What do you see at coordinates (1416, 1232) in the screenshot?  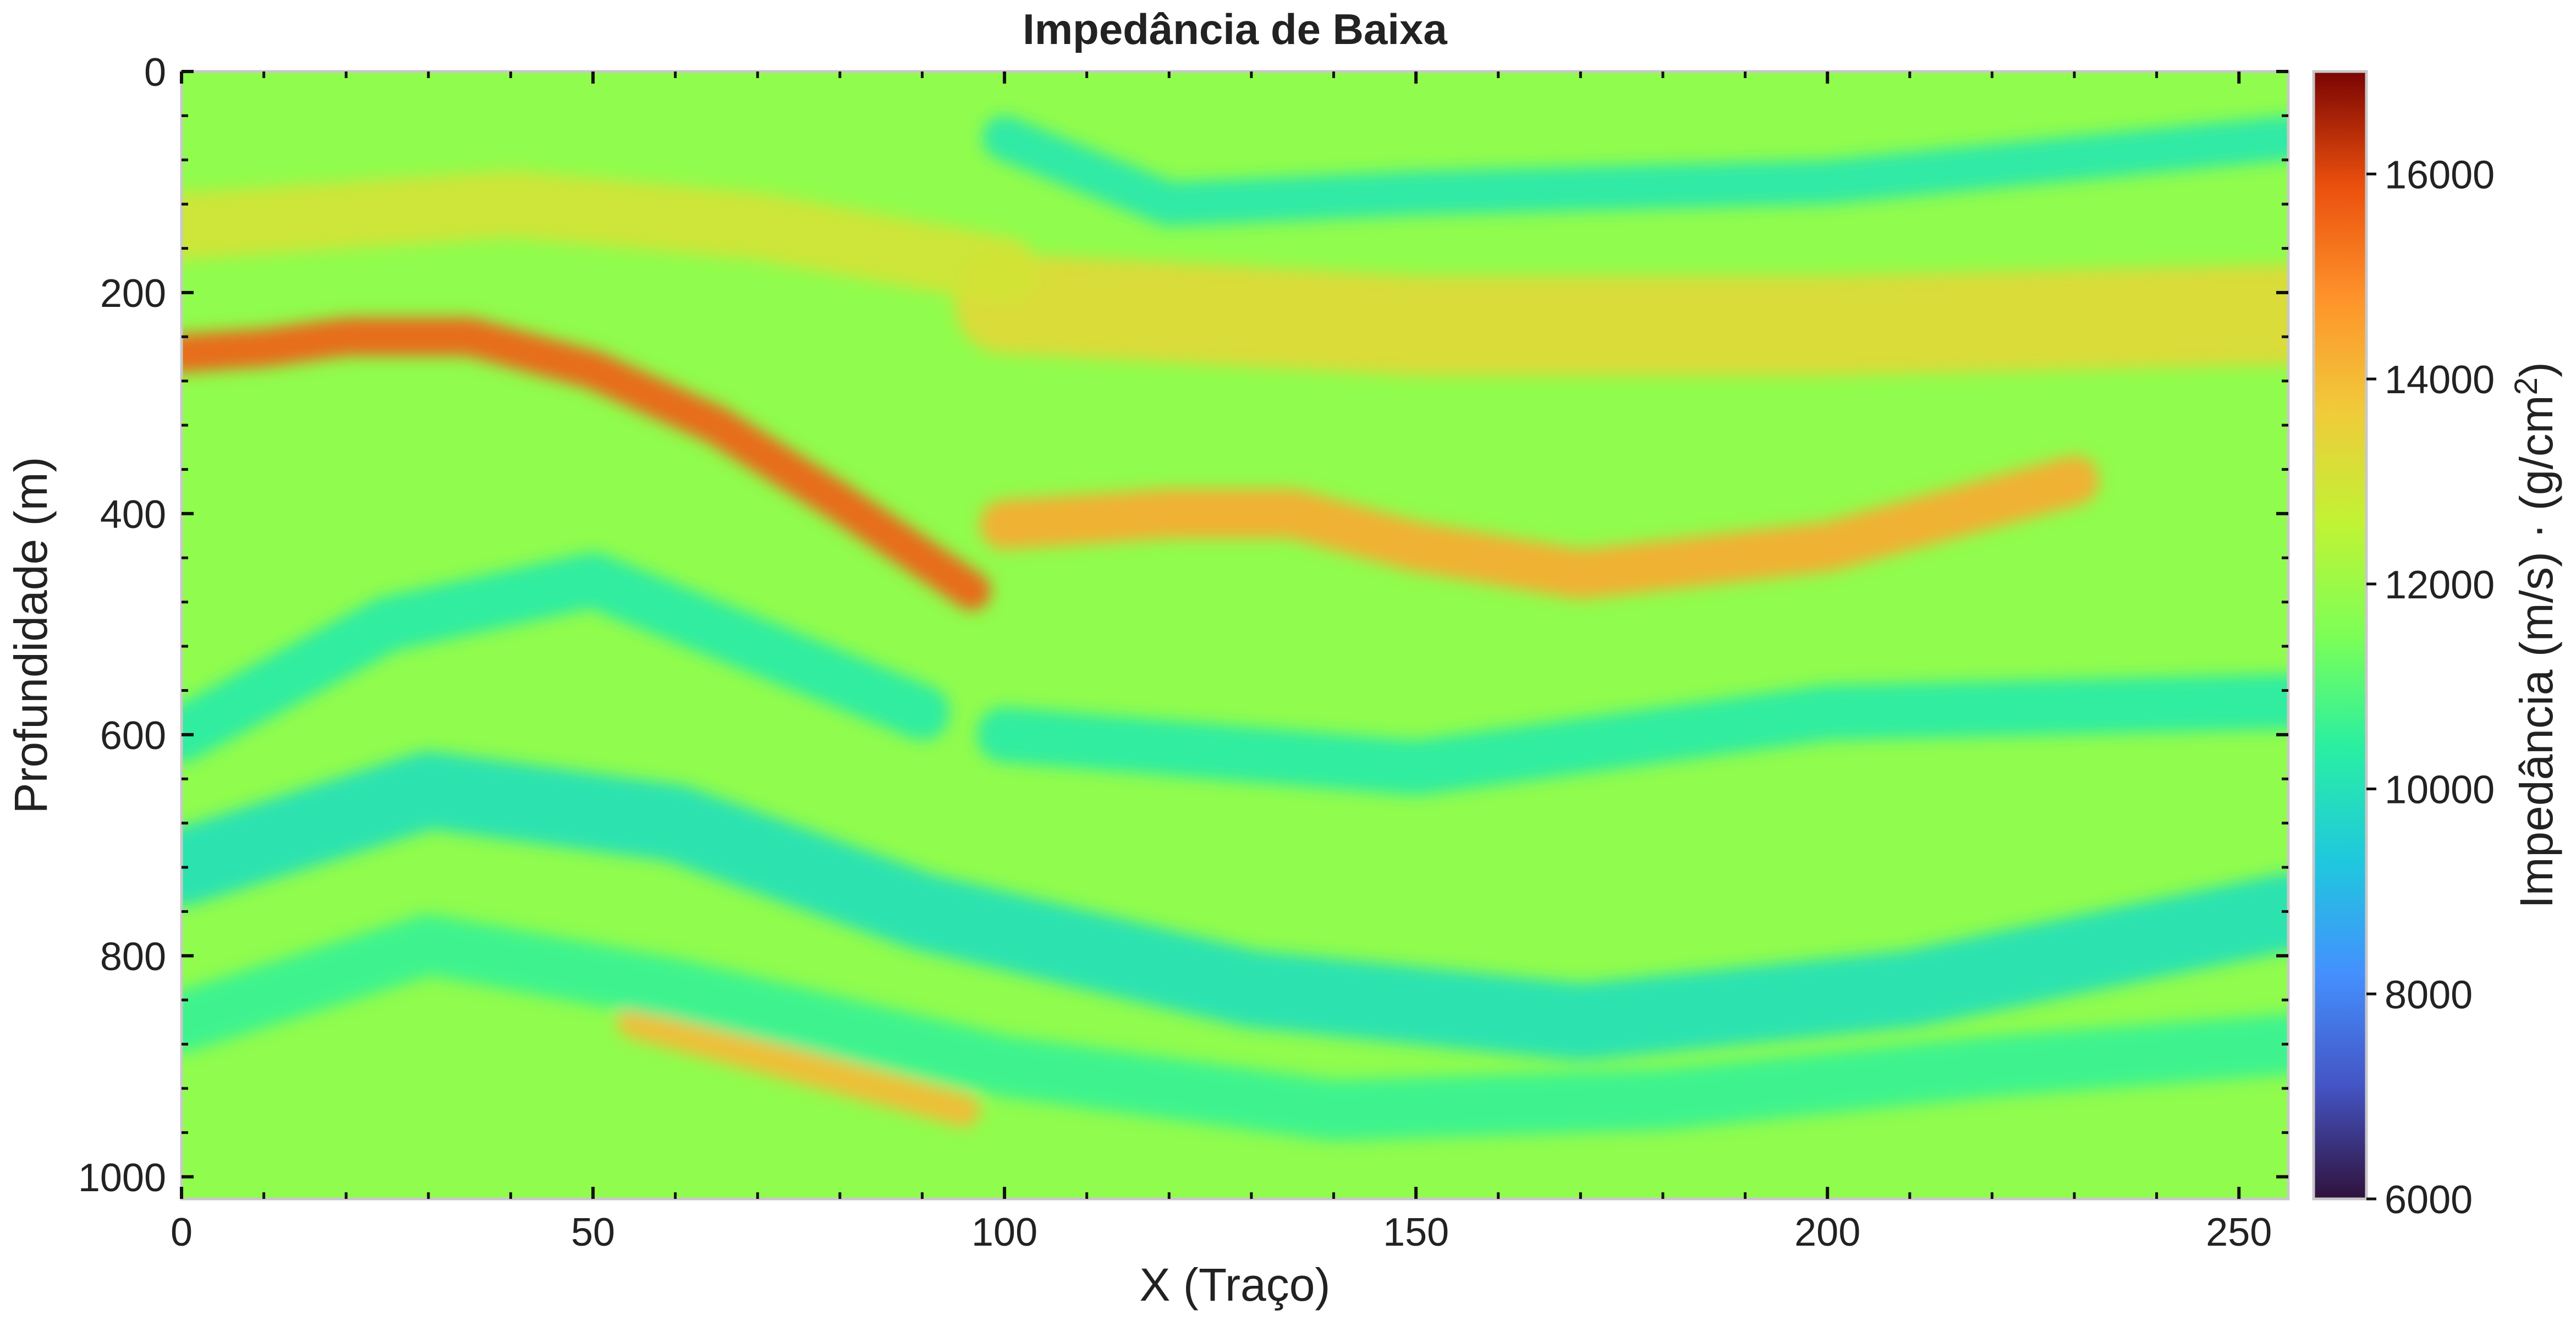 I see `x-tick-label: 150` at bounding box center [1416, 1232].